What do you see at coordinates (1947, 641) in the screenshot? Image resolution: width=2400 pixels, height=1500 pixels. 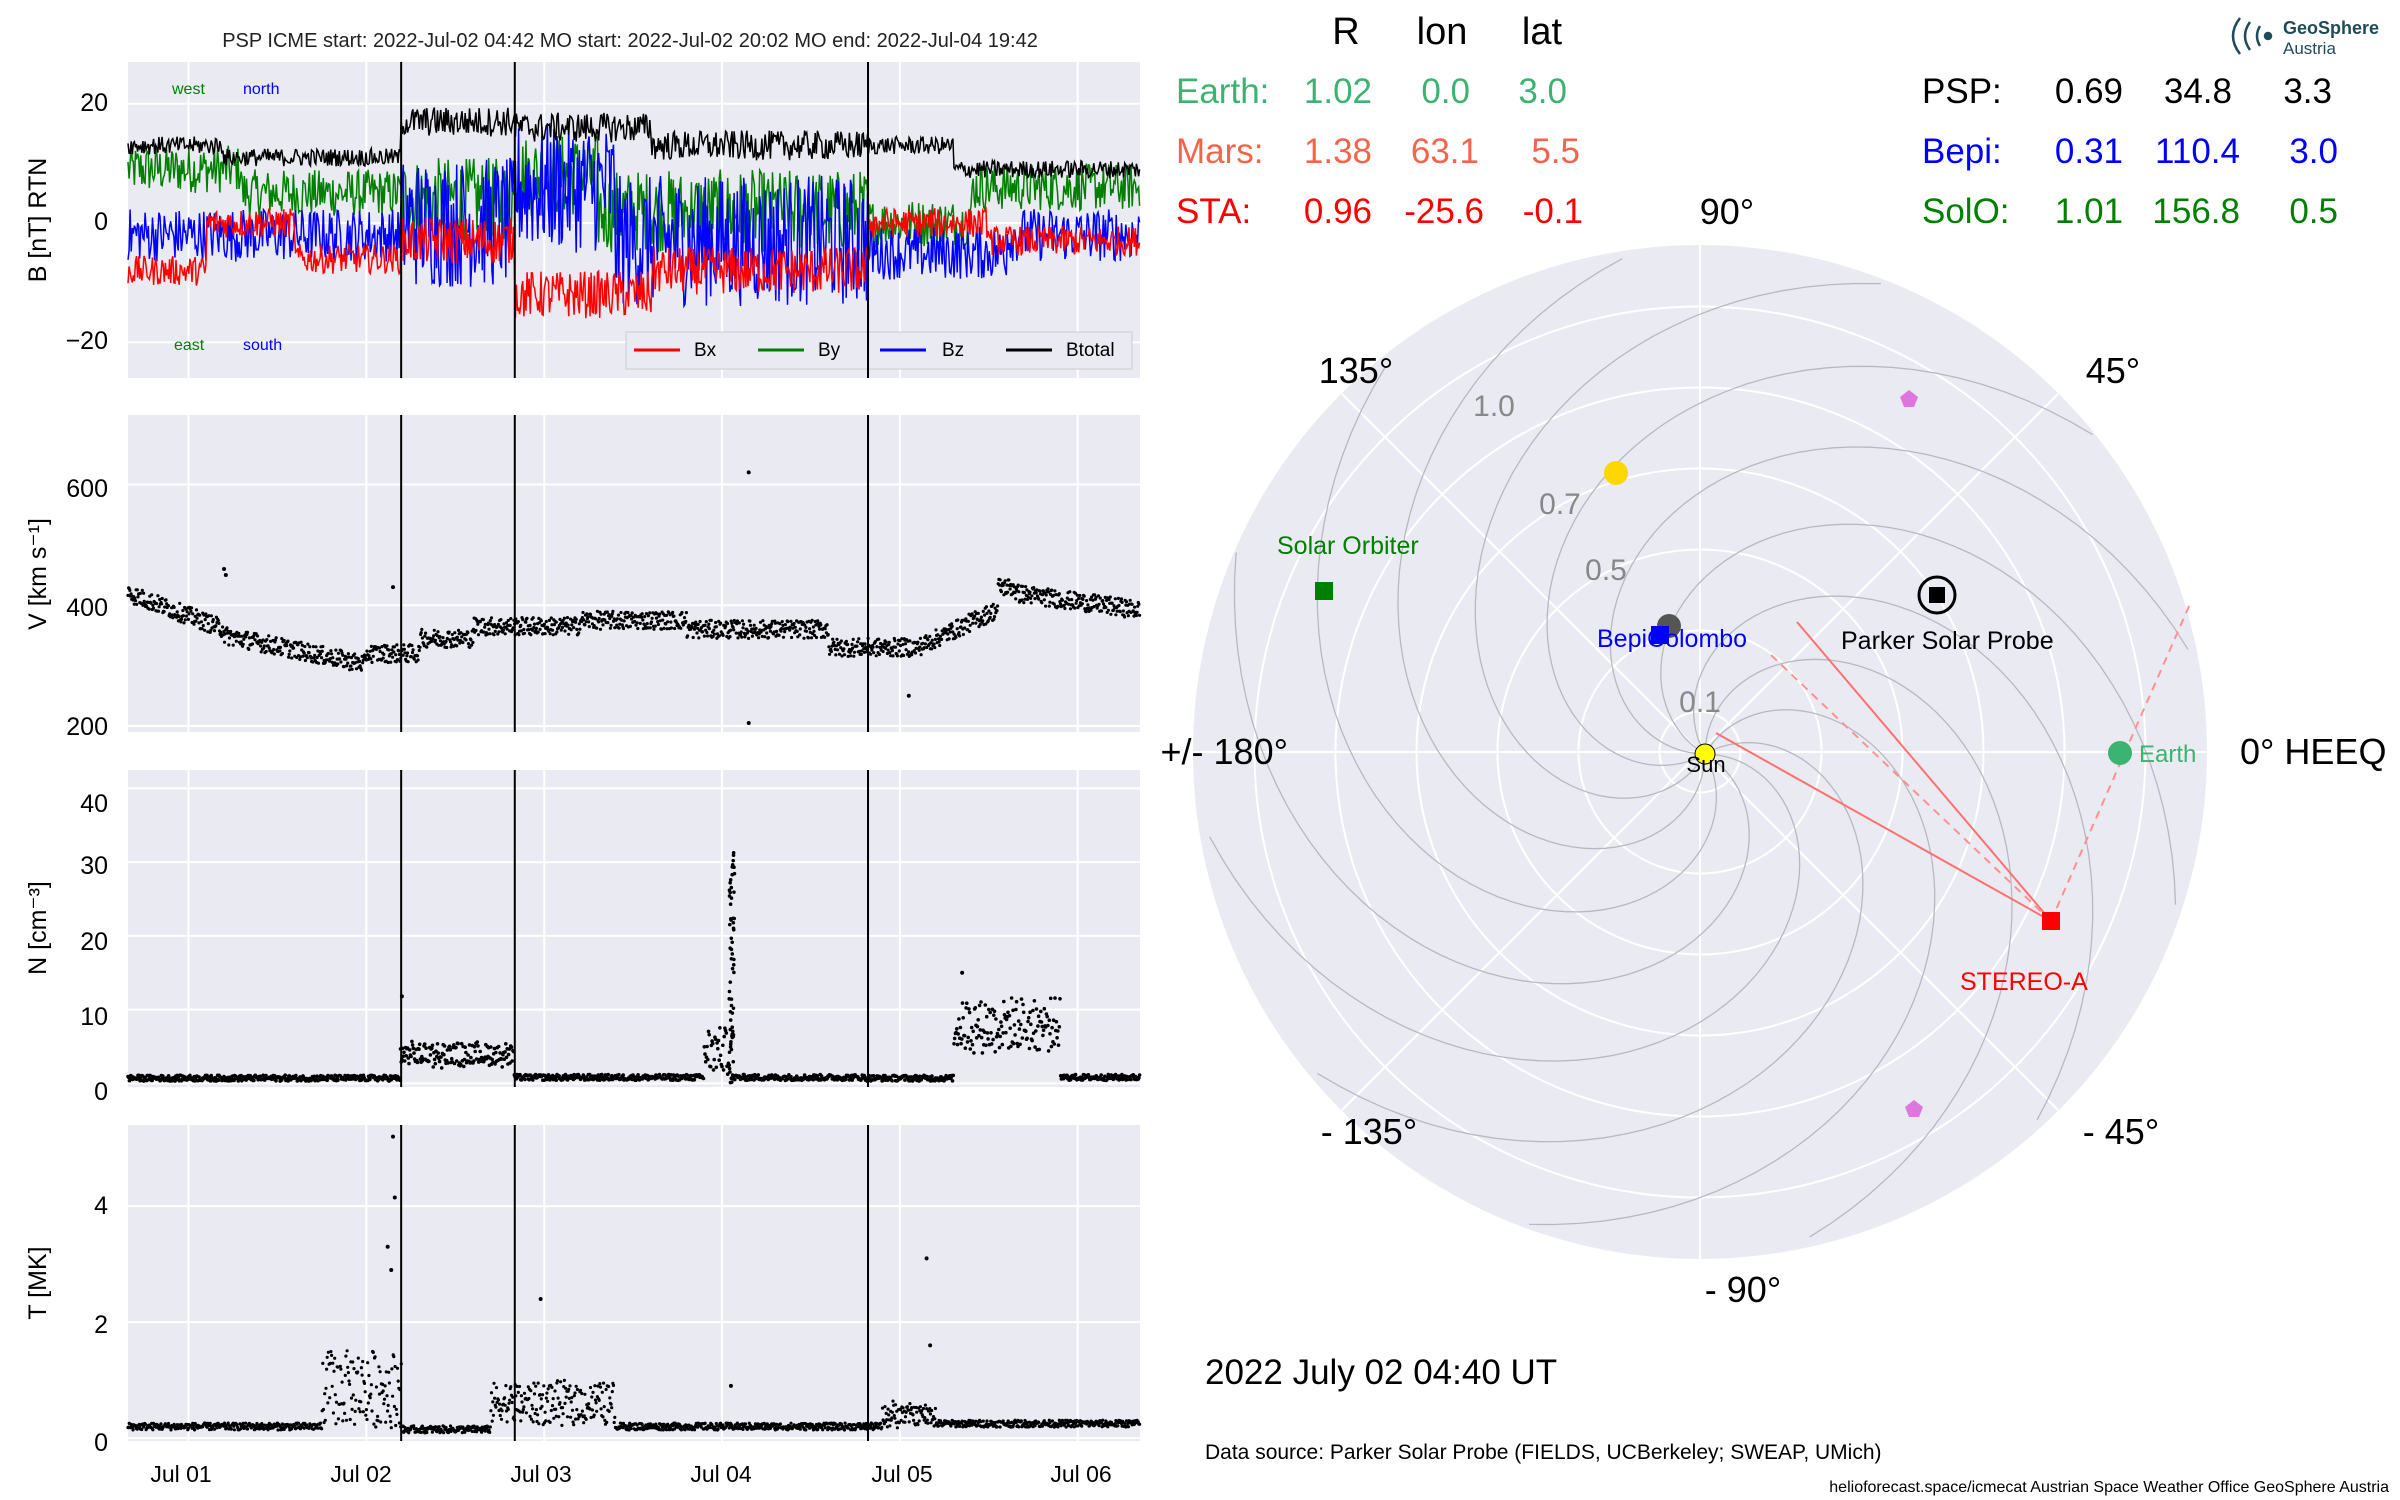 I see `psp-label: Parker Solar Probe` at bounding box center [1947, 641].